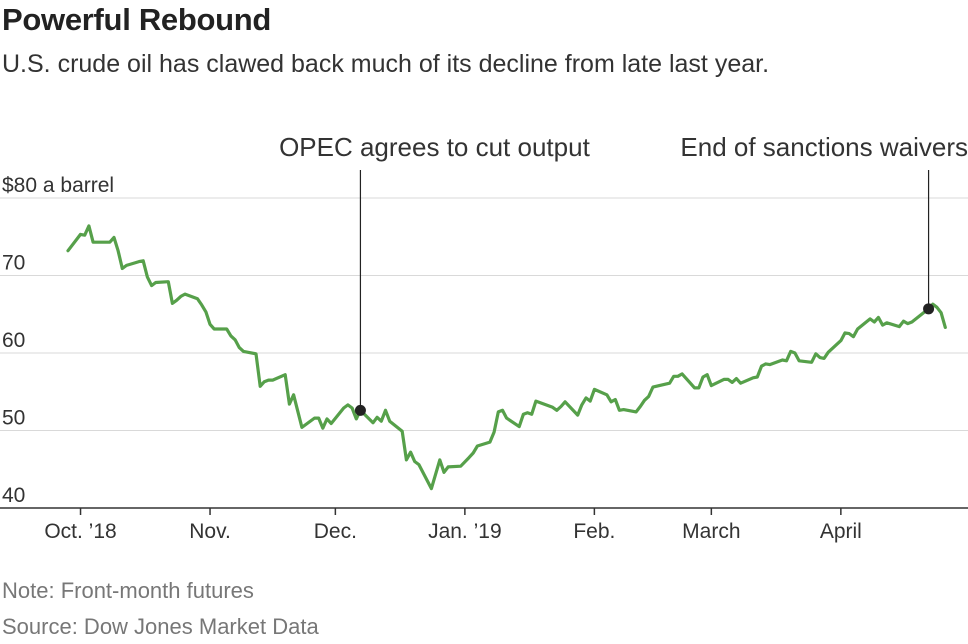  Describe the element at coordinates (58, 340) in the screenshot. I see `y-axis-labels: 40 50 60 70 $80 a barrel` at that location.